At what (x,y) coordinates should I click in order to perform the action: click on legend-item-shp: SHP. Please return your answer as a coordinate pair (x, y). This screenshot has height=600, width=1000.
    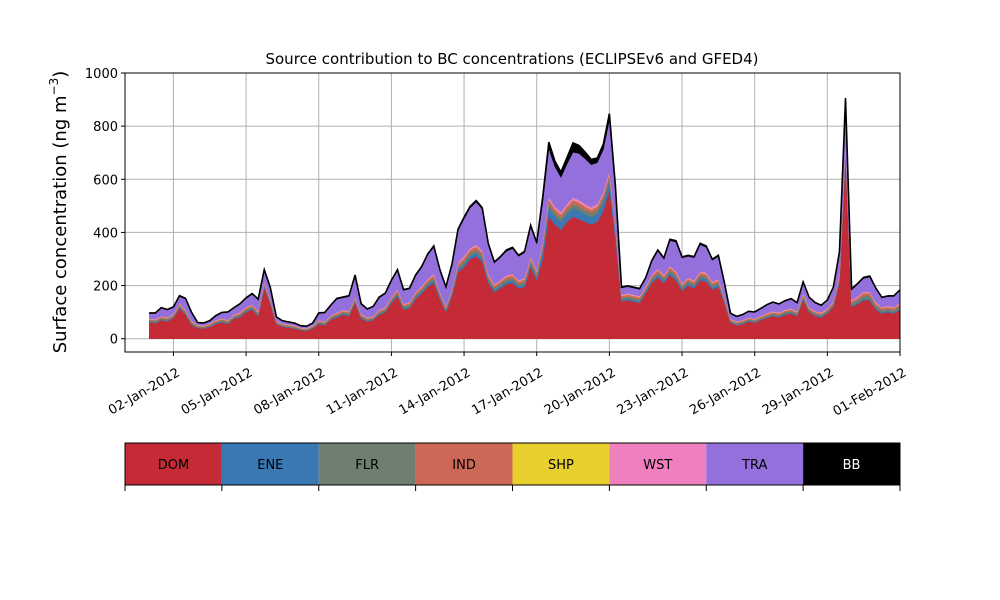
    Looking at the image, I should click on (561, 464).